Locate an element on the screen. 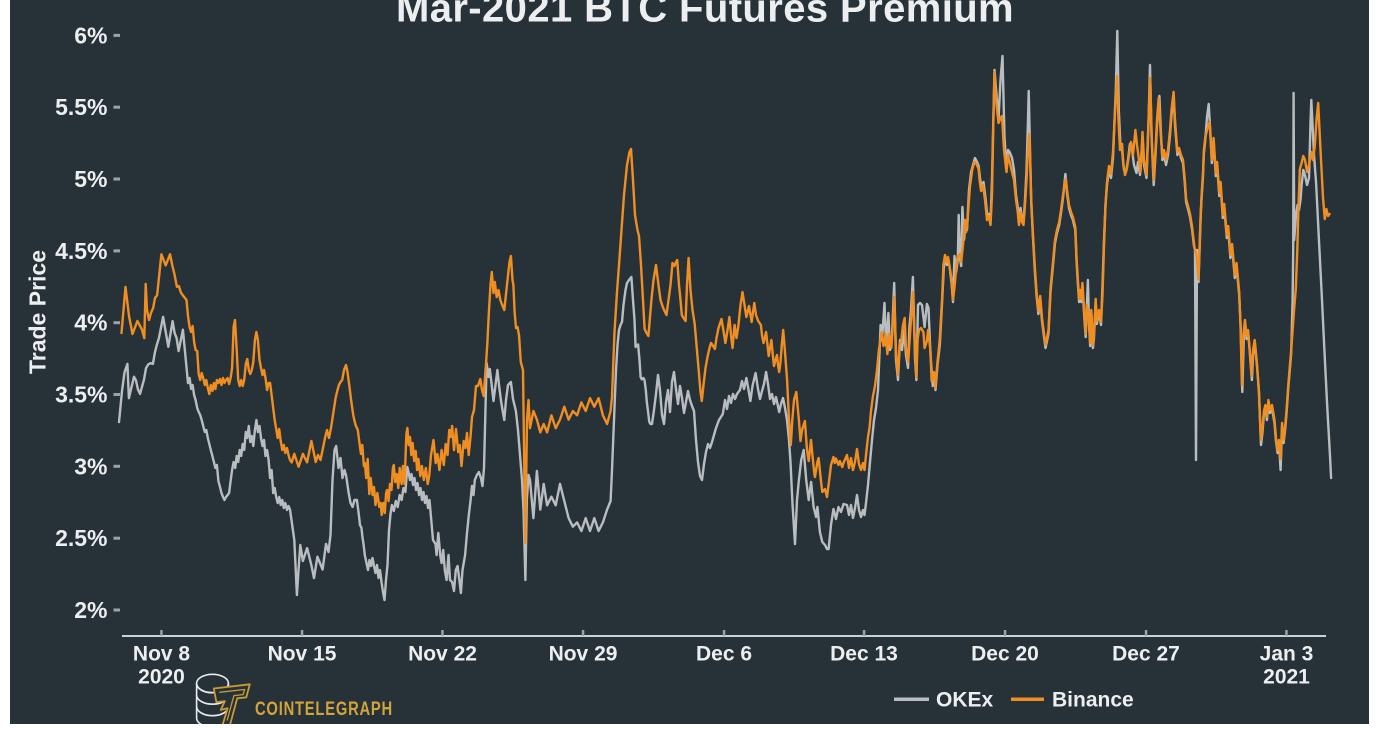 The image size is (1381, 729). svg-text: Jan 3 is located at coordinates (1287, 654).